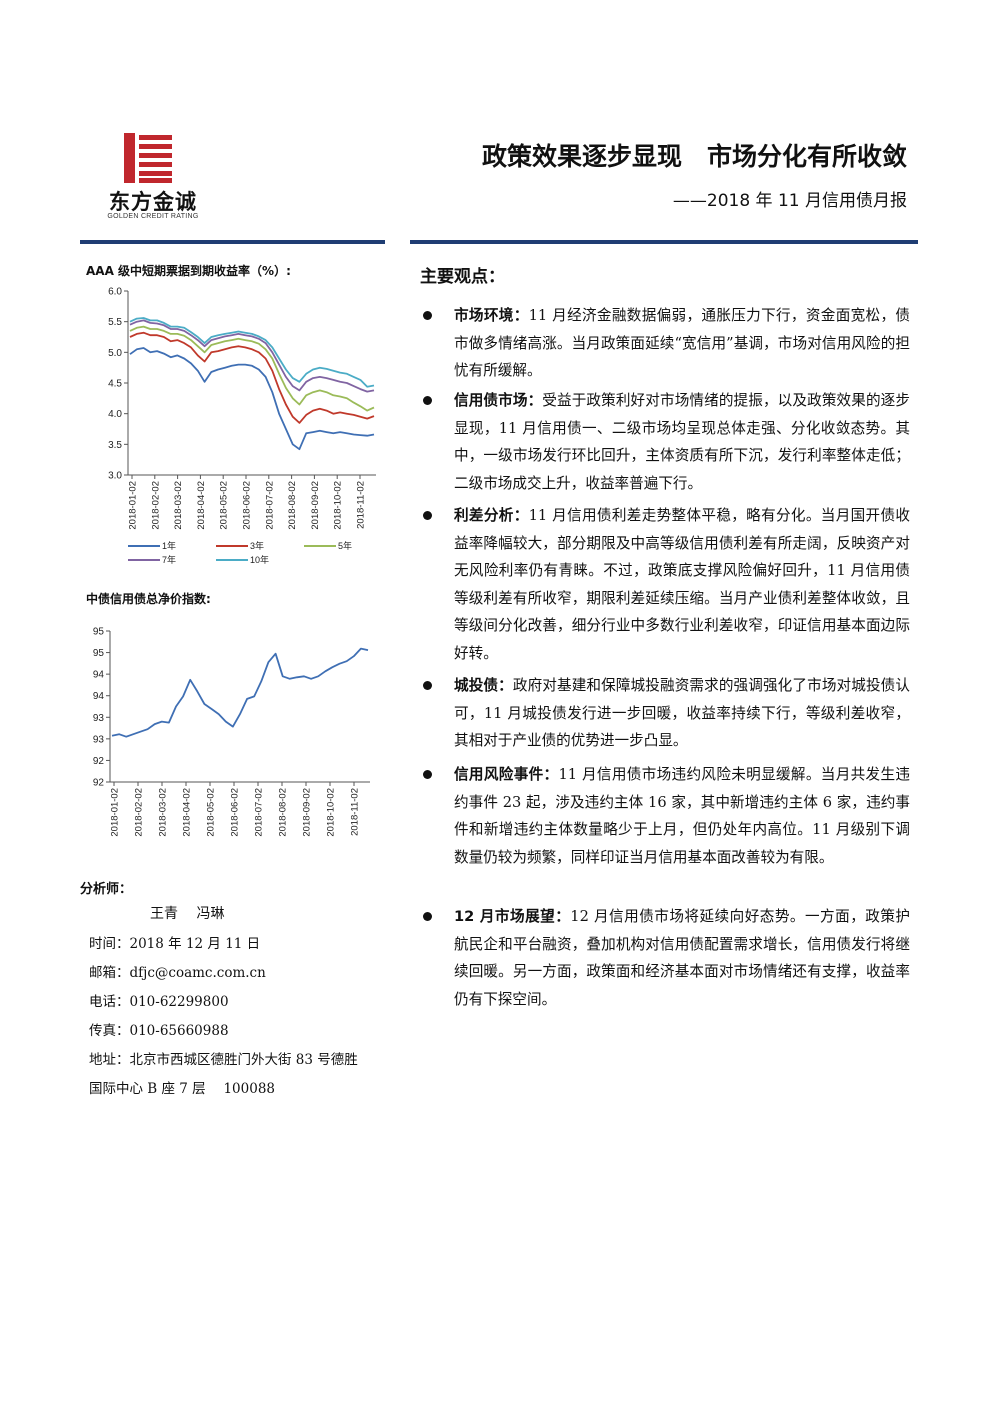 This screenshot has width=992, height=1403. I want to click on logo-name-cn: 东方金诚, so click(153, 201).